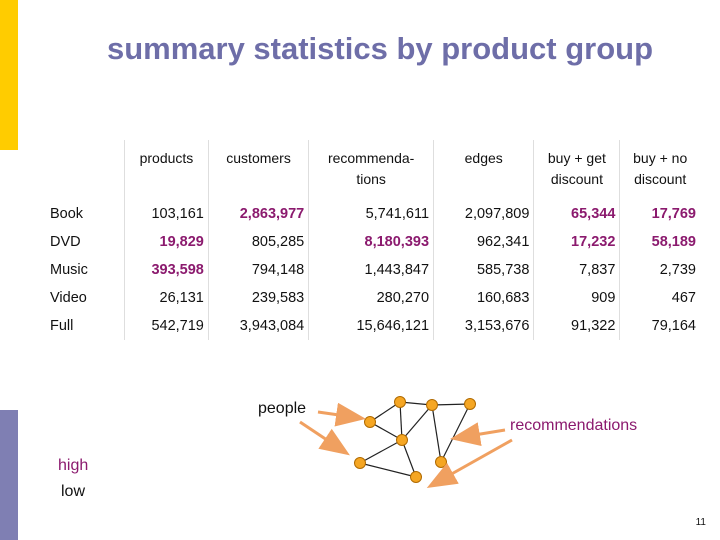 The width and height of the screenshot is (720, 540). I want to click on row-label: Book, so click(67, 214).